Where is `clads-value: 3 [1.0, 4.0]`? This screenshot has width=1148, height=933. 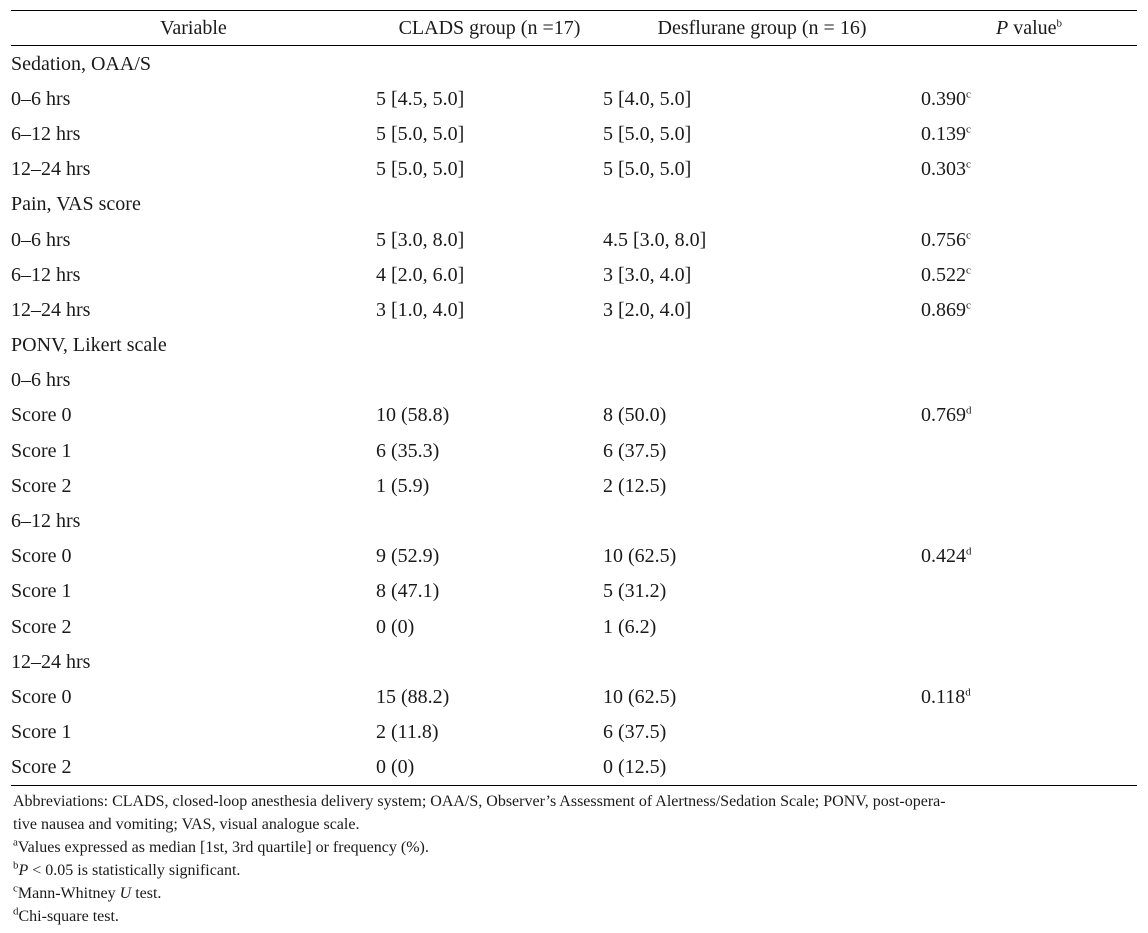
clads-value: 3 [1.0, 4.0] is located at coordinates (420, 309).